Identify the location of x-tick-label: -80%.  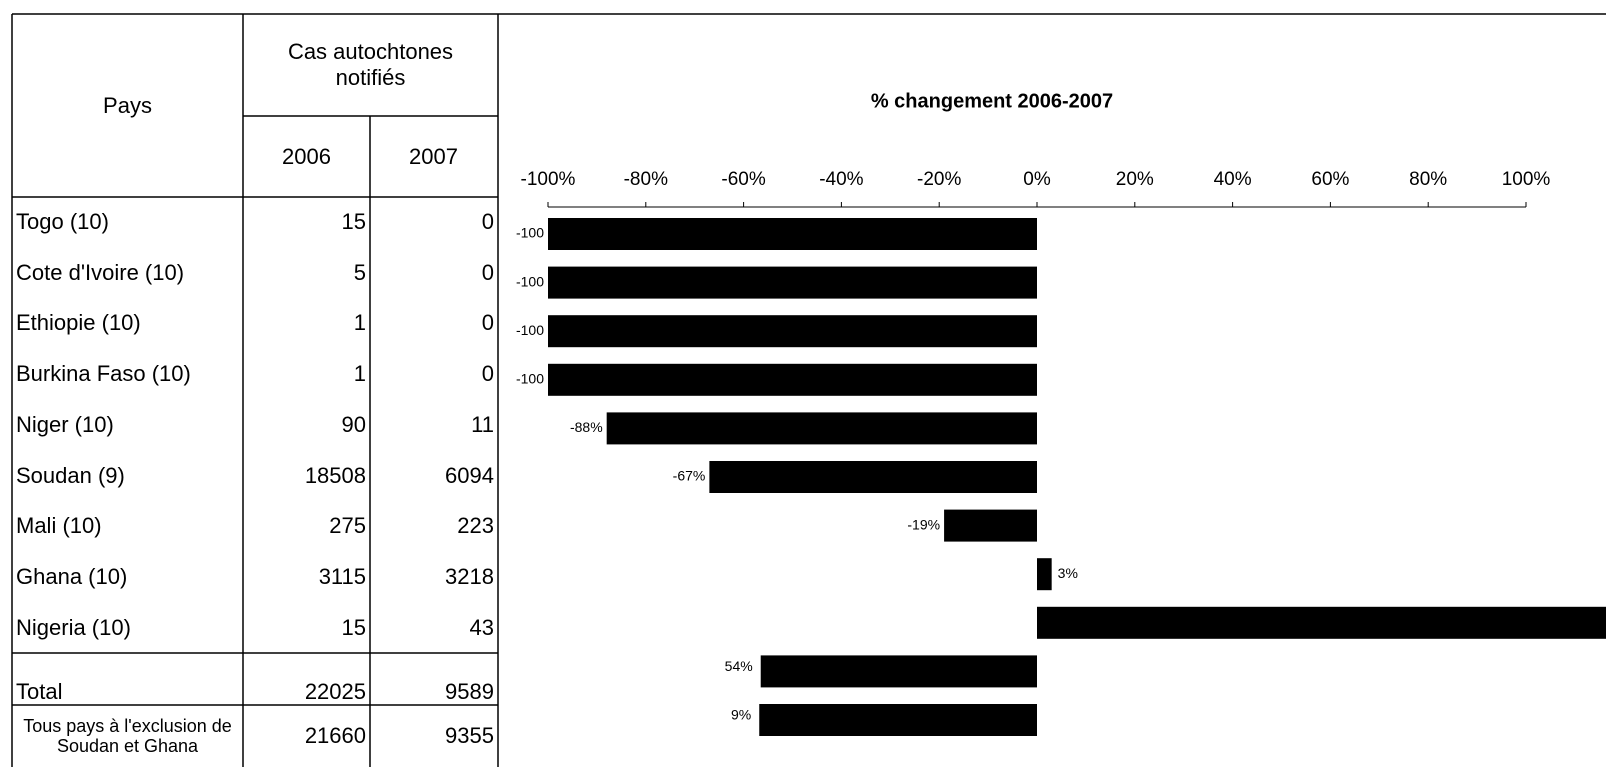
(646, 179).